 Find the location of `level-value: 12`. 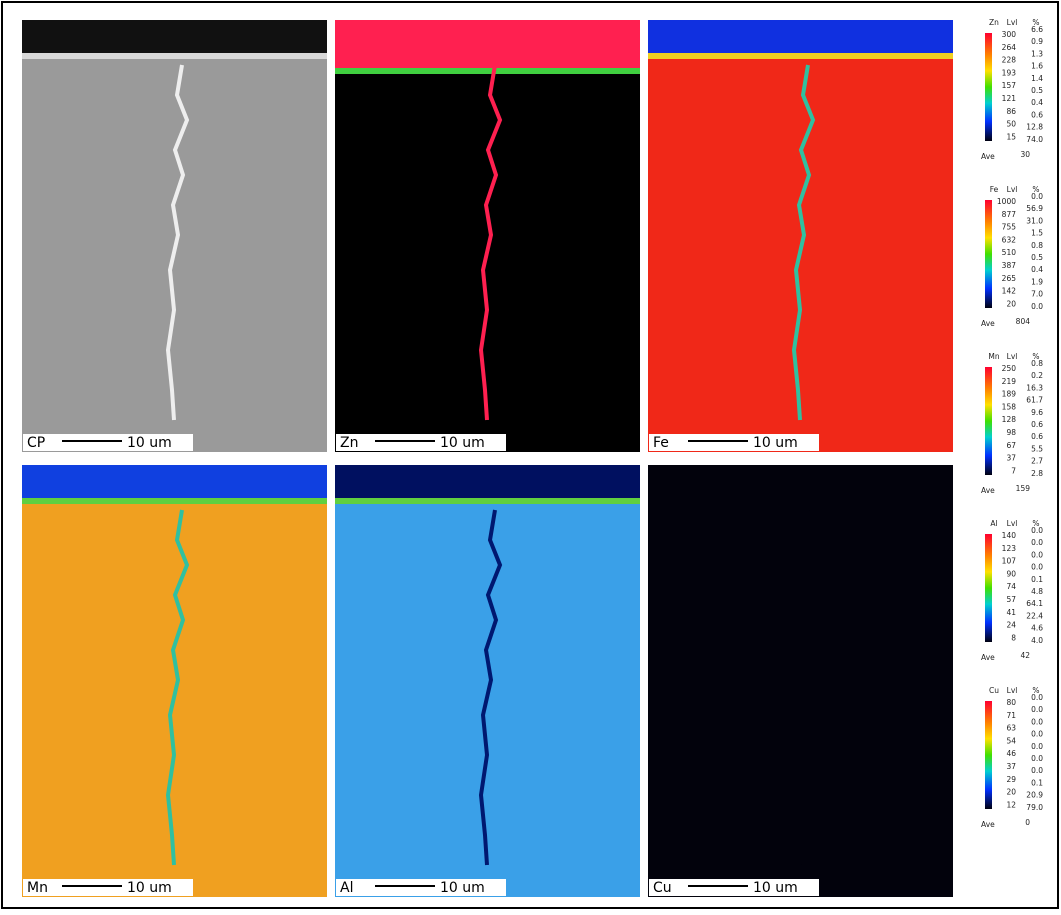

level-value: 12 is located at coordinates (1011, 804).